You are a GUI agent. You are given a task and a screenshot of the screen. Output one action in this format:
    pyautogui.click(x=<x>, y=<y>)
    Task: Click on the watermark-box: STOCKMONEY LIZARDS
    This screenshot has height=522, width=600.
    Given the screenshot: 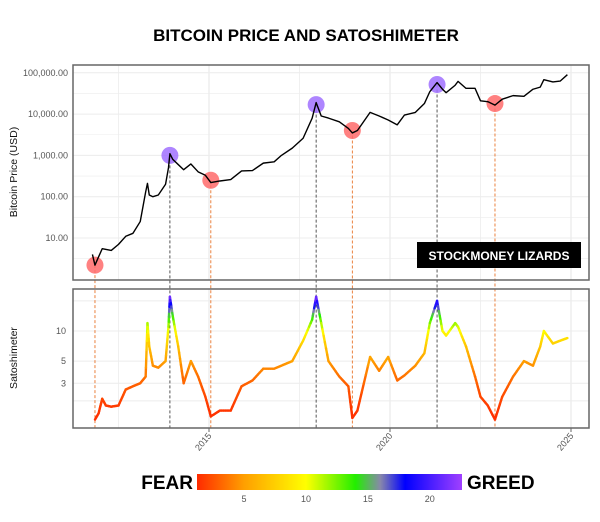 What is the action you would take?
    pyautogui.click(x=499, y=255)
    